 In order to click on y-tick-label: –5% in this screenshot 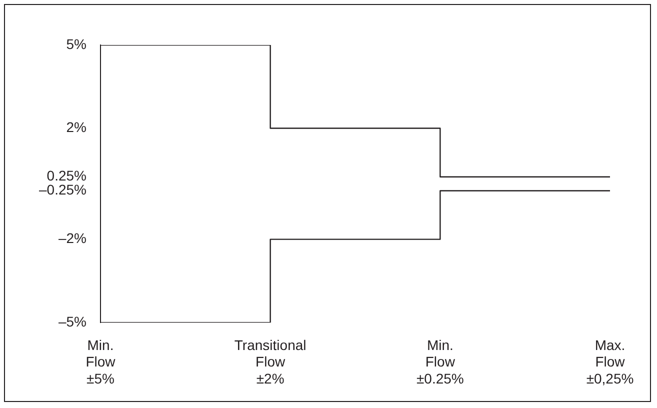, I will do `click(72, 321)`.